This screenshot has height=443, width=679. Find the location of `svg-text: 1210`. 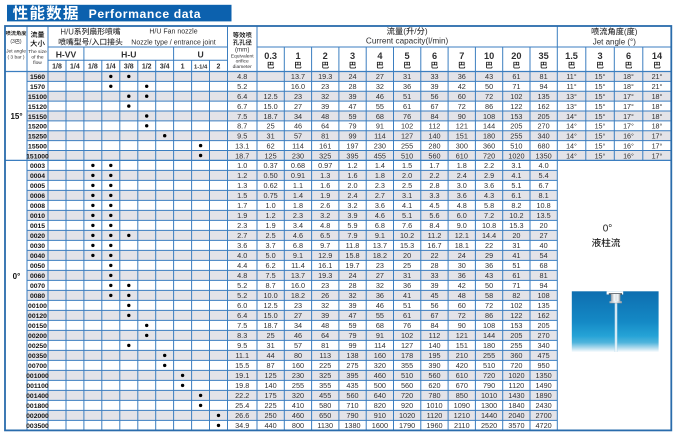

svg-text: 1210 is located at coordinates (462, 415).